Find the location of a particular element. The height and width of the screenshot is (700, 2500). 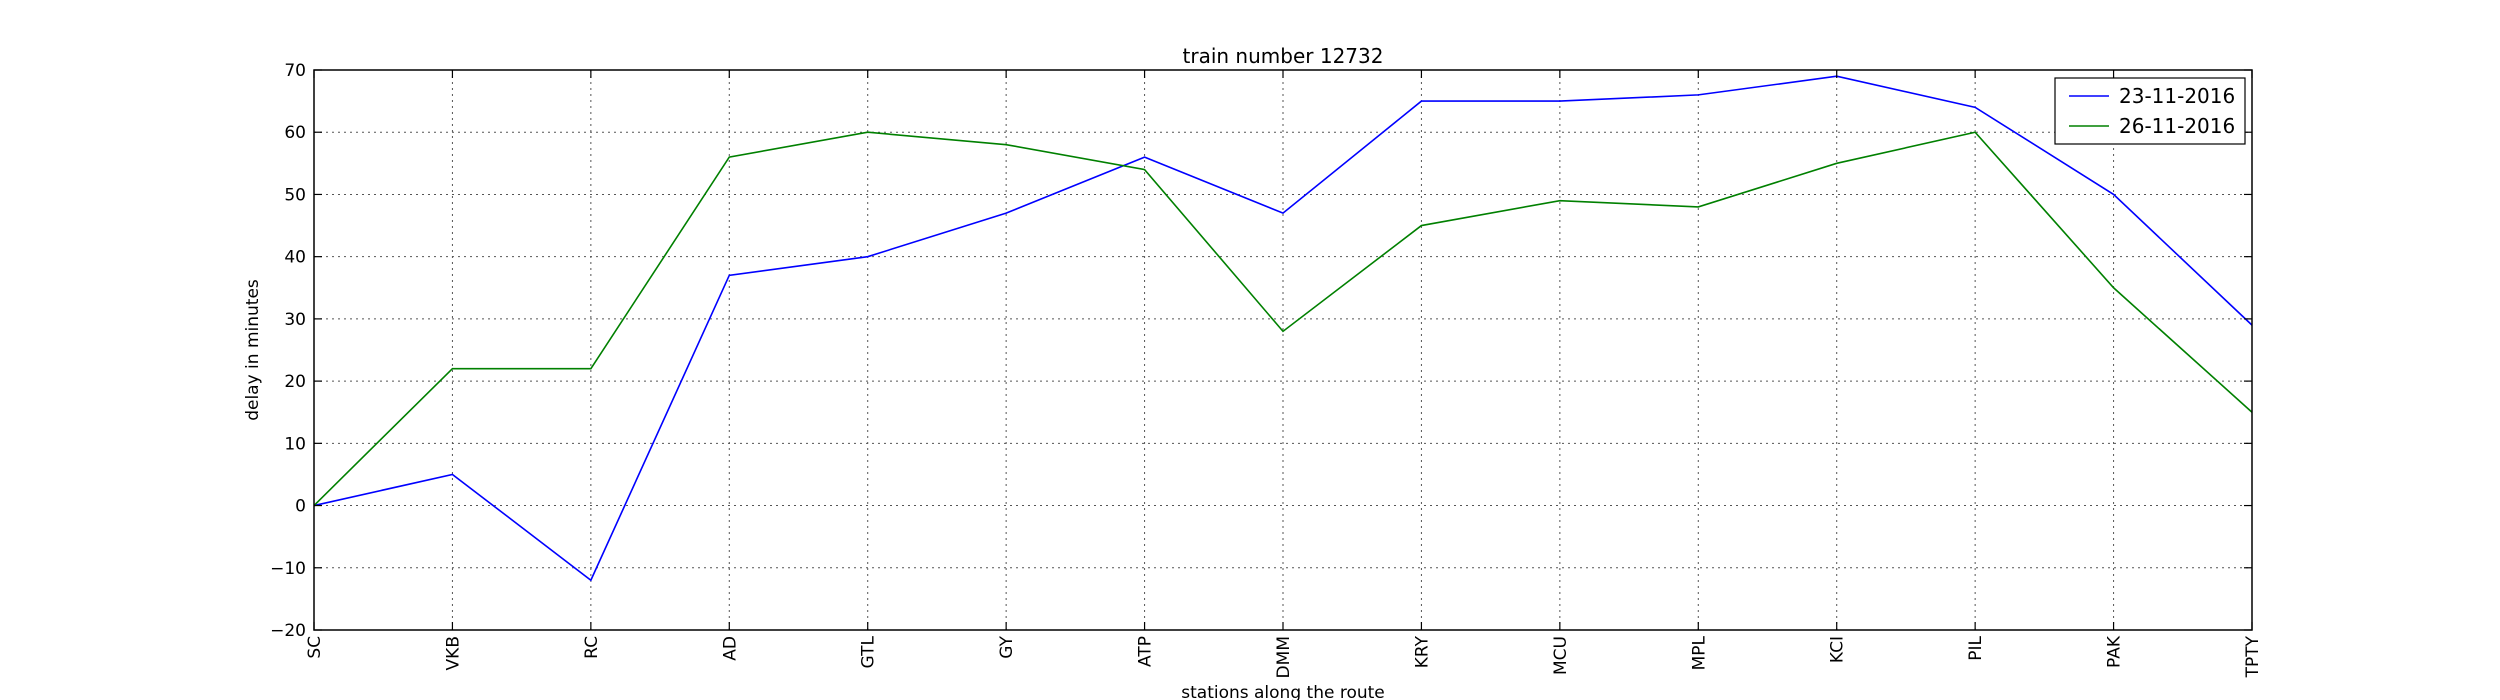

legend-box is located at coordinates (2150, 111).